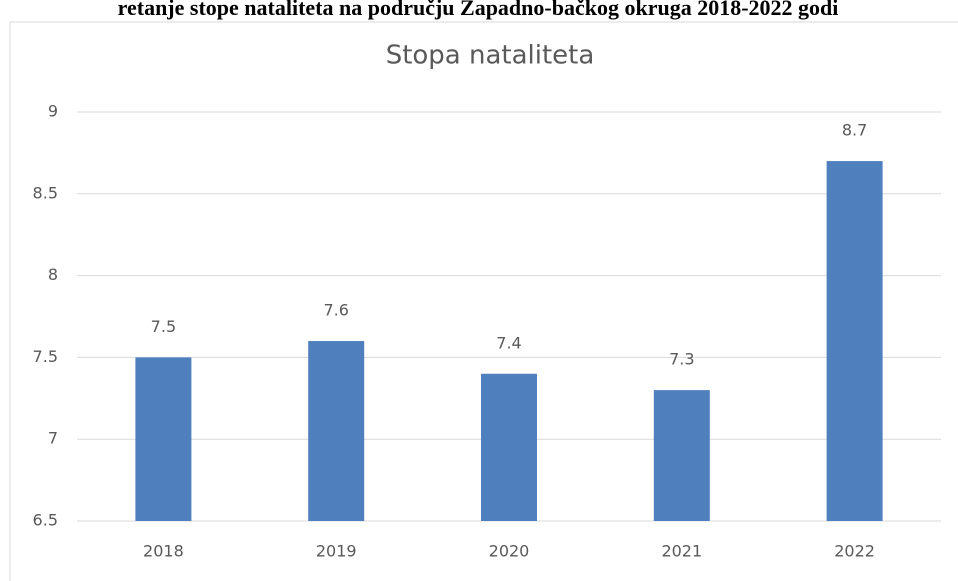 Image resolution: width=958 pixels, height=581 pixels. Describe the element at coordinates (45, 192) in the screenshot. I see `y-tick-label: 8.5` at that location.